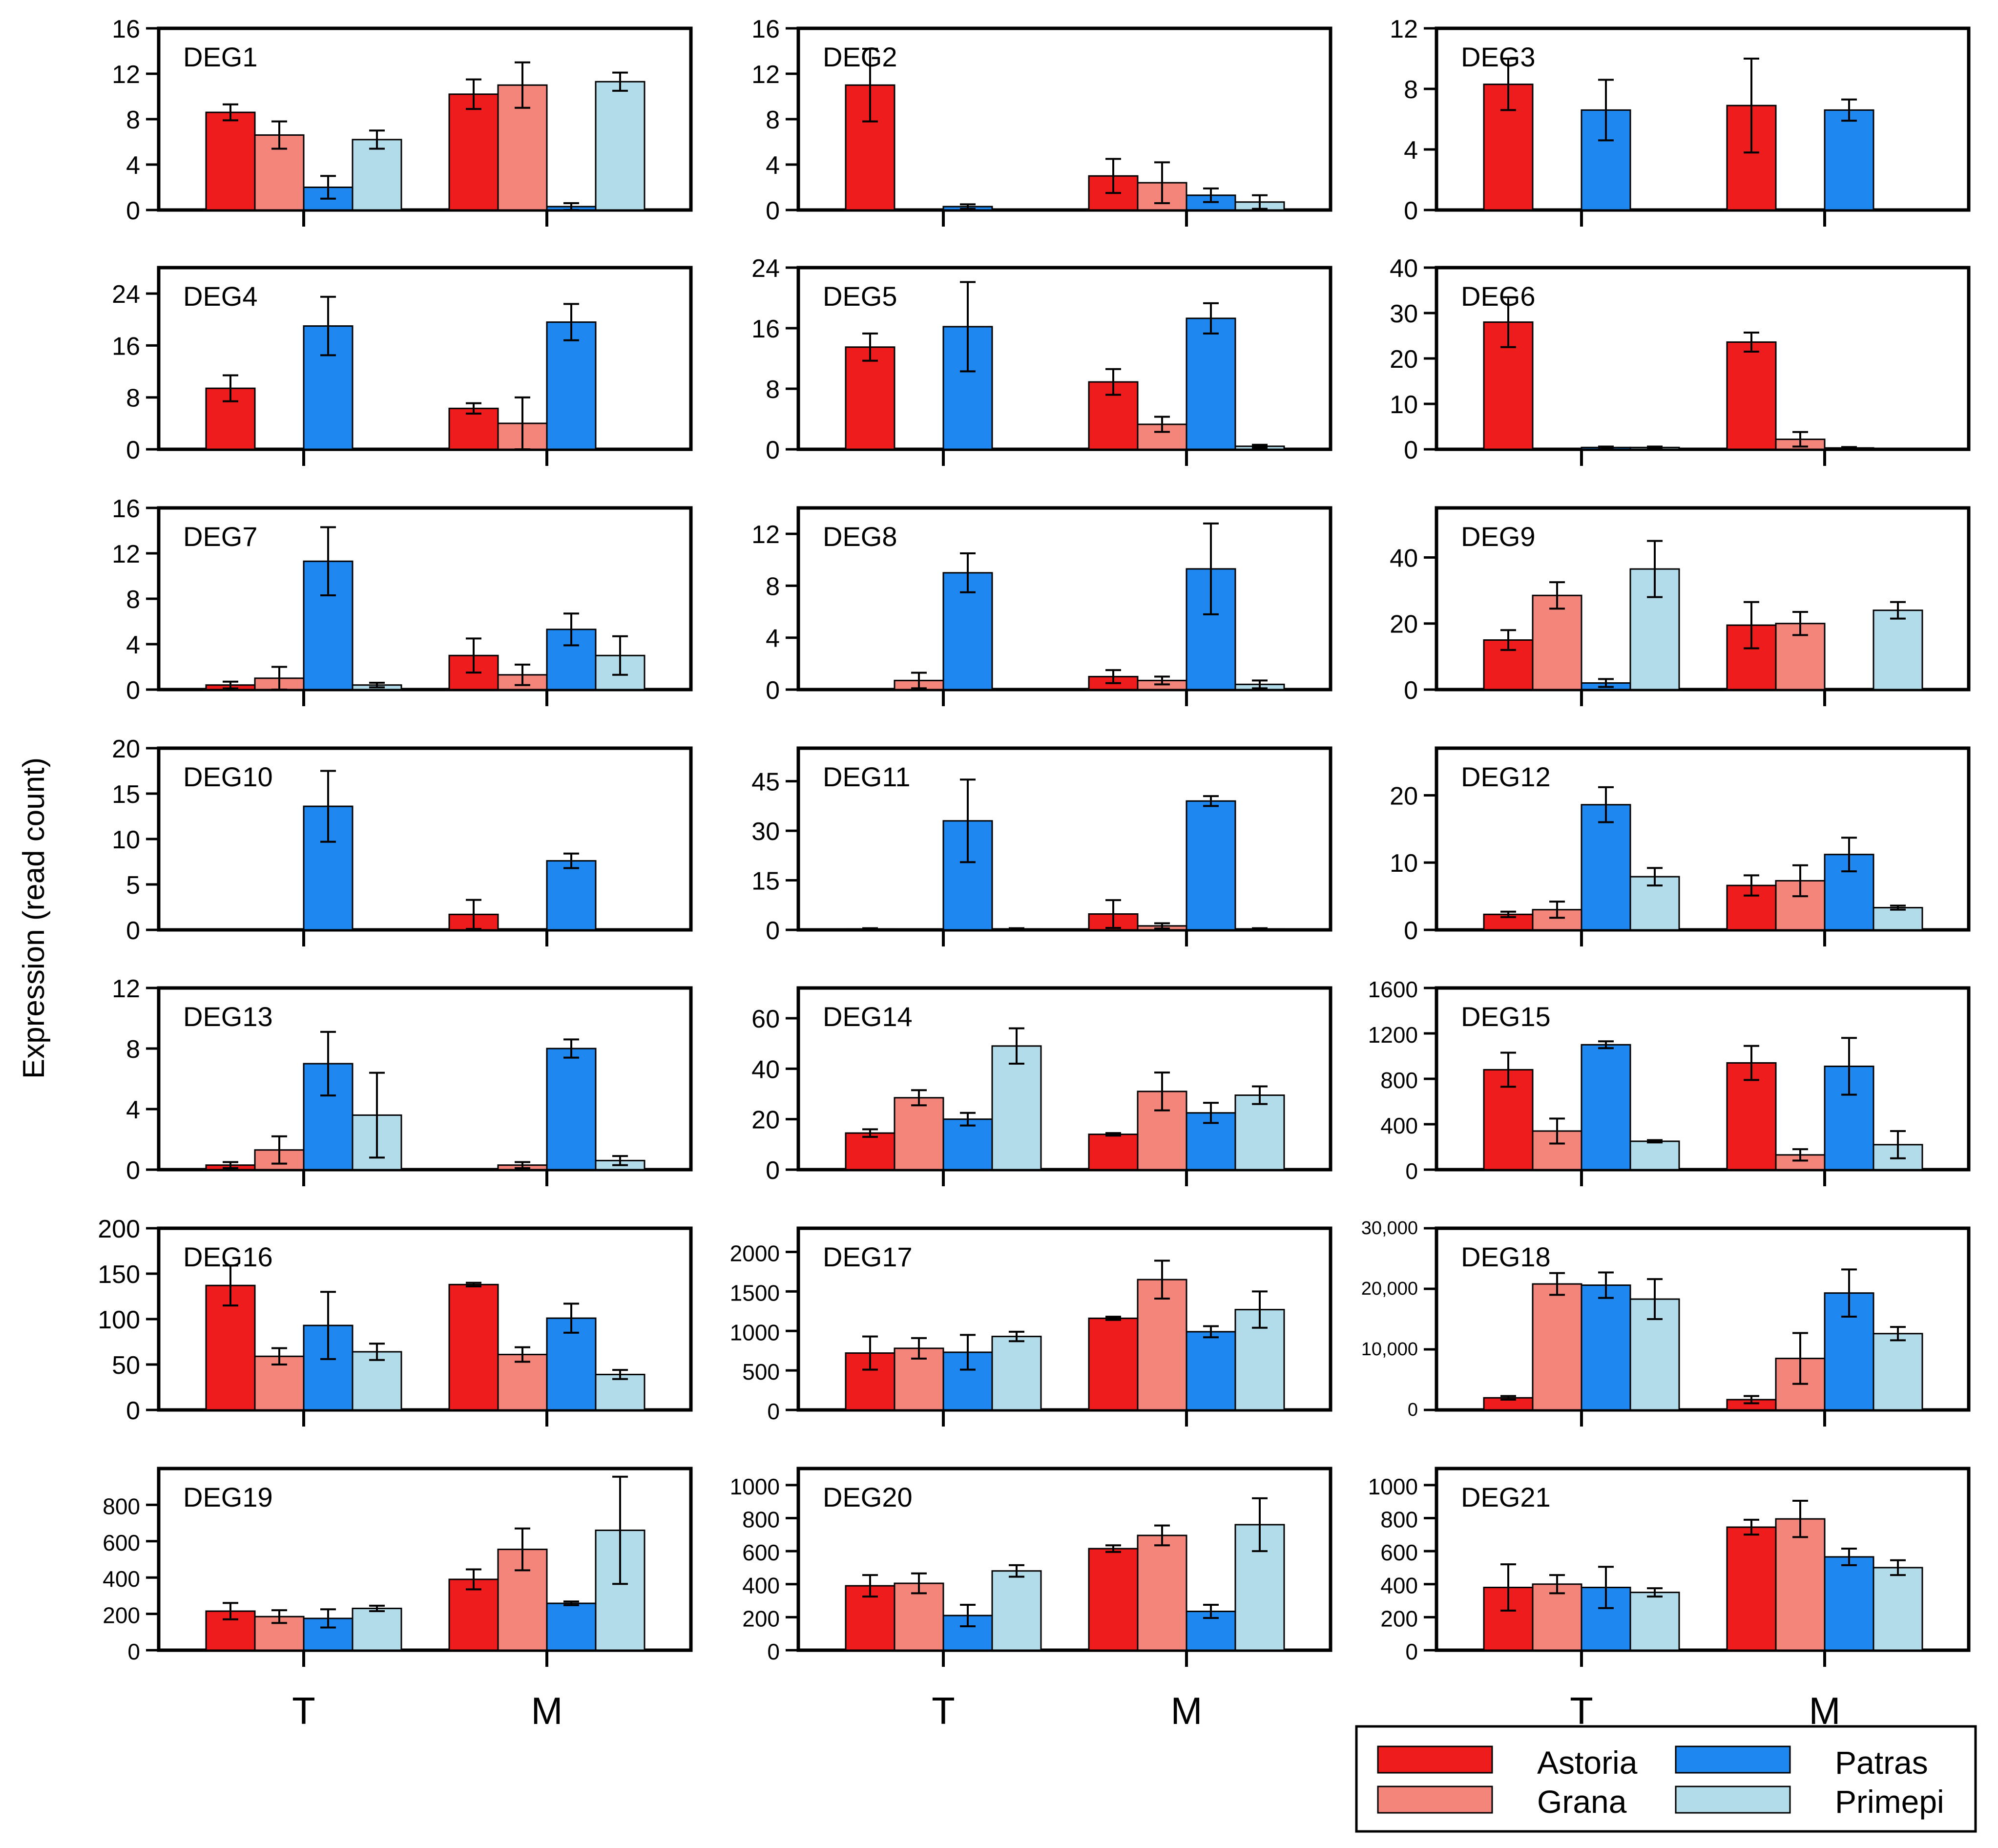  What do you see at coordinates (571, 322) in the screenshot?
I see `panel-deg4-bar-patras-m-error-bar` at bounding box center [571, 322].